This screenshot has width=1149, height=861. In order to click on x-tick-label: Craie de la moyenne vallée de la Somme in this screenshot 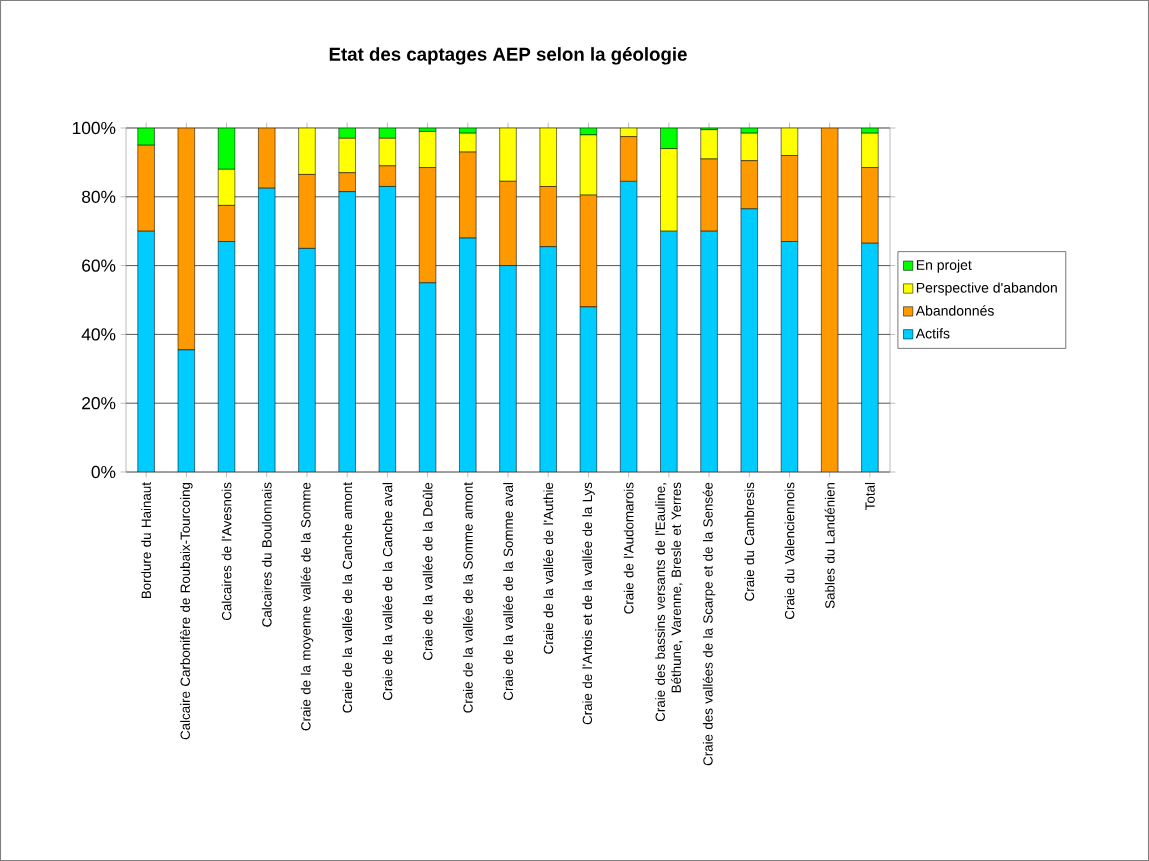, I will do `click(307, 606)`.